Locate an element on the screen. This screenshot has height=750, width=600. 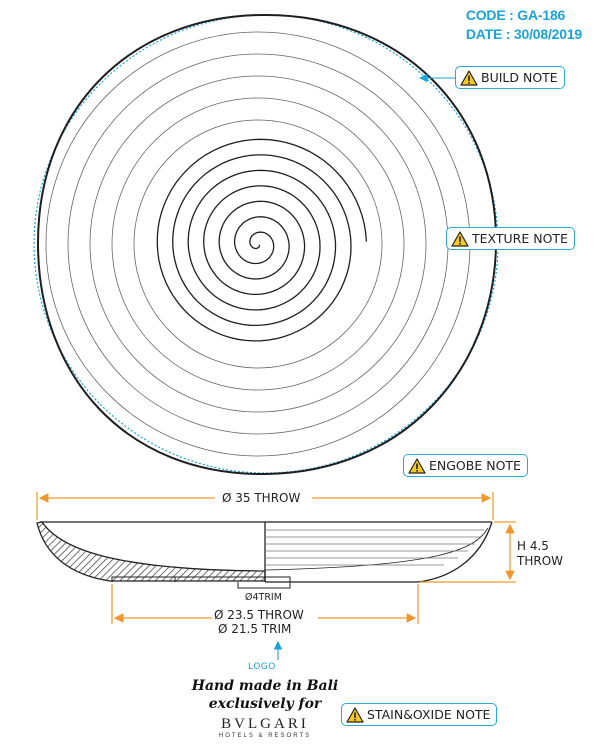
engobe-note-label: ENGOBE NOTE is located at coordinates (475, 465).